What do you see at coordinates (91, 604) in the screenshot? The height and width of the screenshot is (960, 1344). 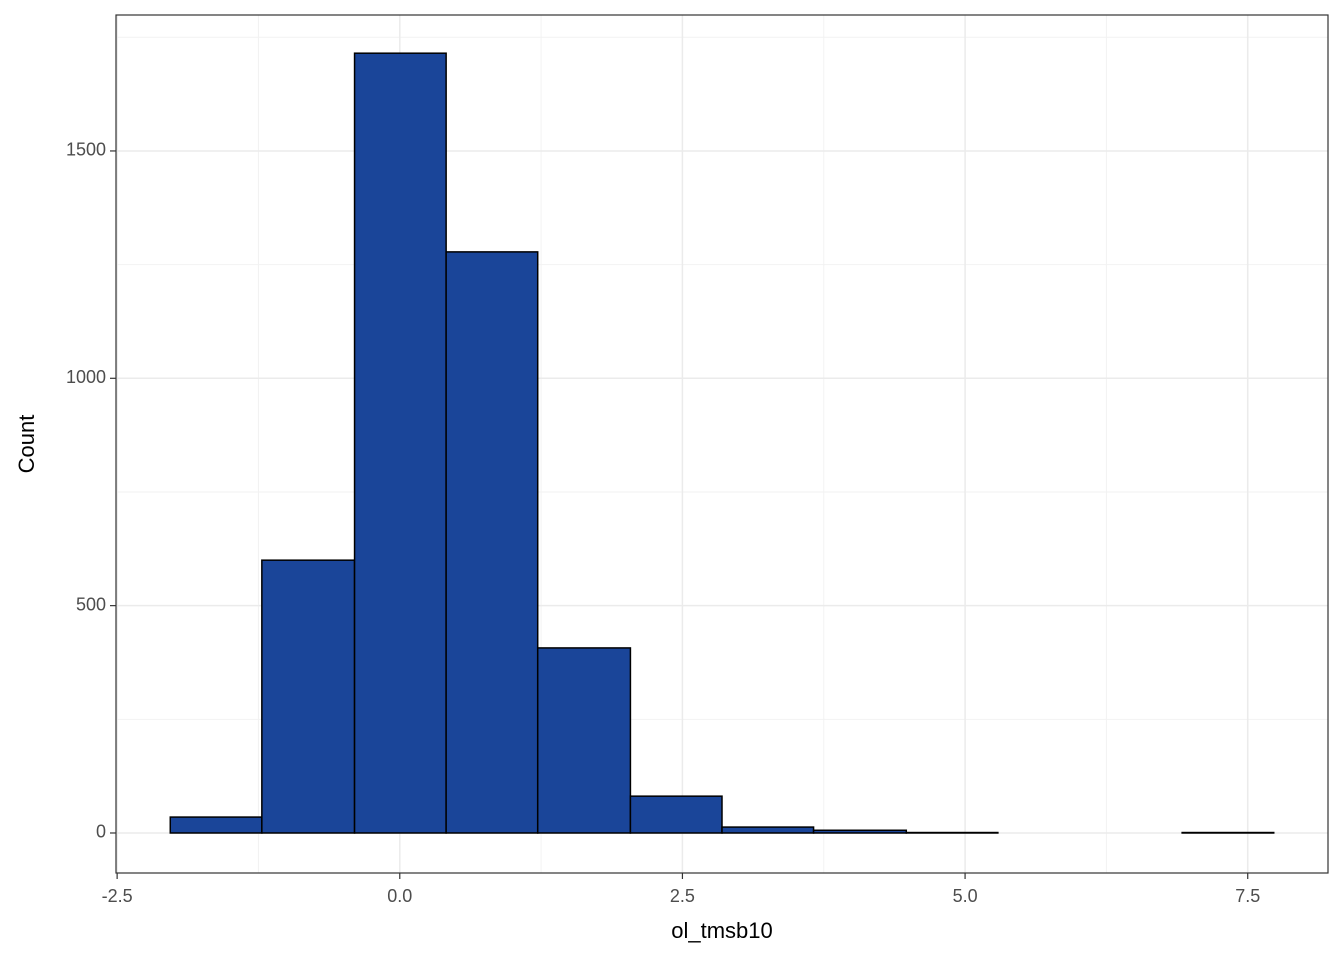 I see `y-tick-label: 500` at bounding box center [91, 604].